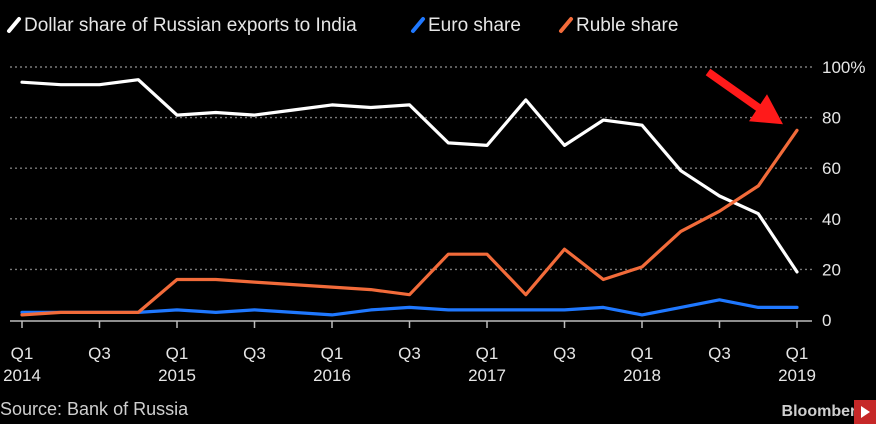 This screenshot has width=876, height=424. Describe the element at coordinates (642, 375) in the screenshot. I see `x-tick-year: 2018` at that location.